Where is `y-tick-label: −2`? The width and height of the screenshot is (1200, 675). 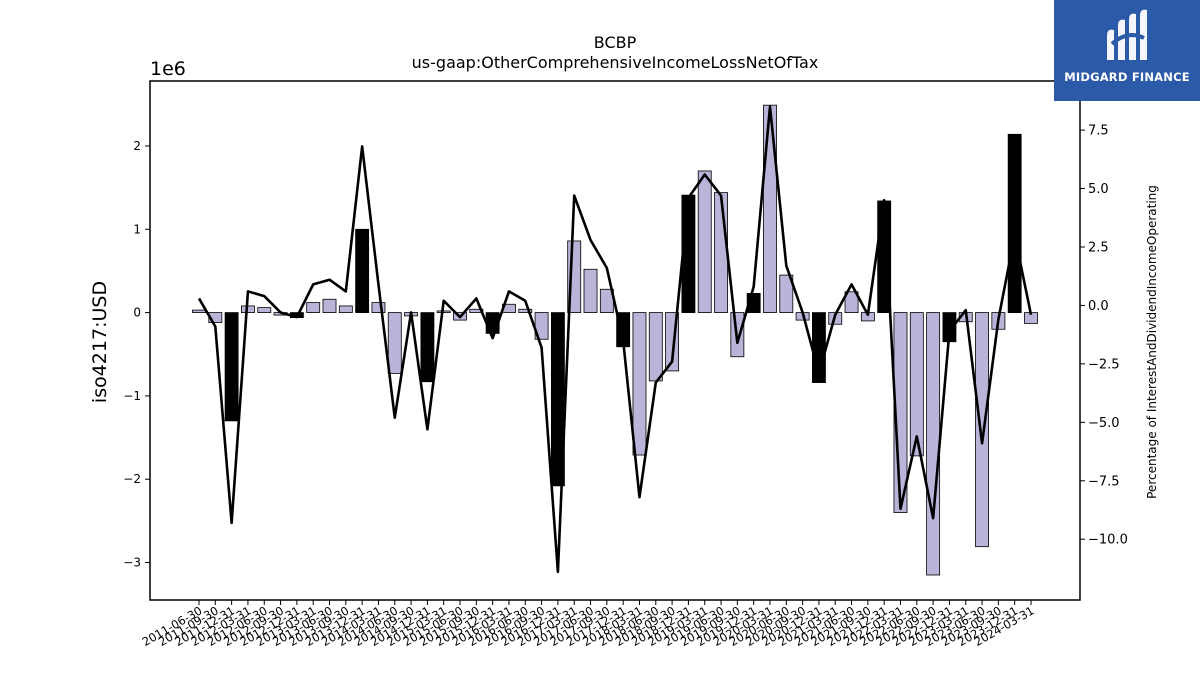 y-tick-label: −2 is located at coordinates (132, 479).